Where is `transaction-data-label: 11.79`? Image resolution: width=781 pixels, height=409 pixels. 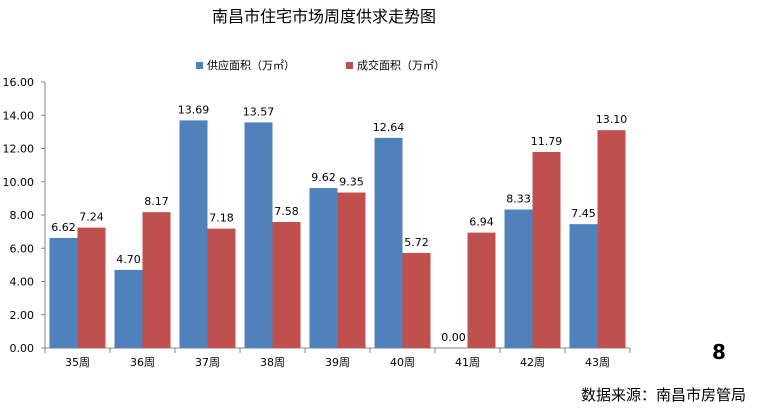 transaction-data-label: 11.79 is located at coordinates (547, 141).